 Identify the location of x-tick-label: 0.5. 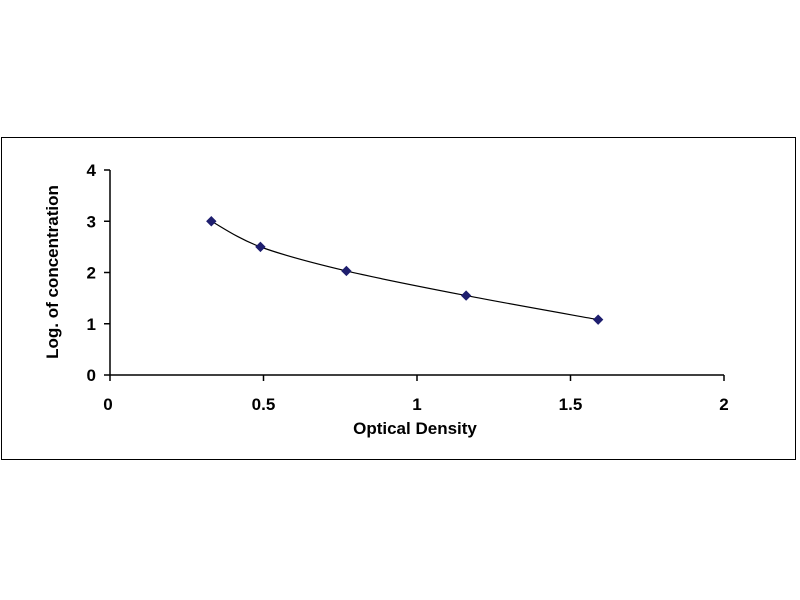
(264, 404).